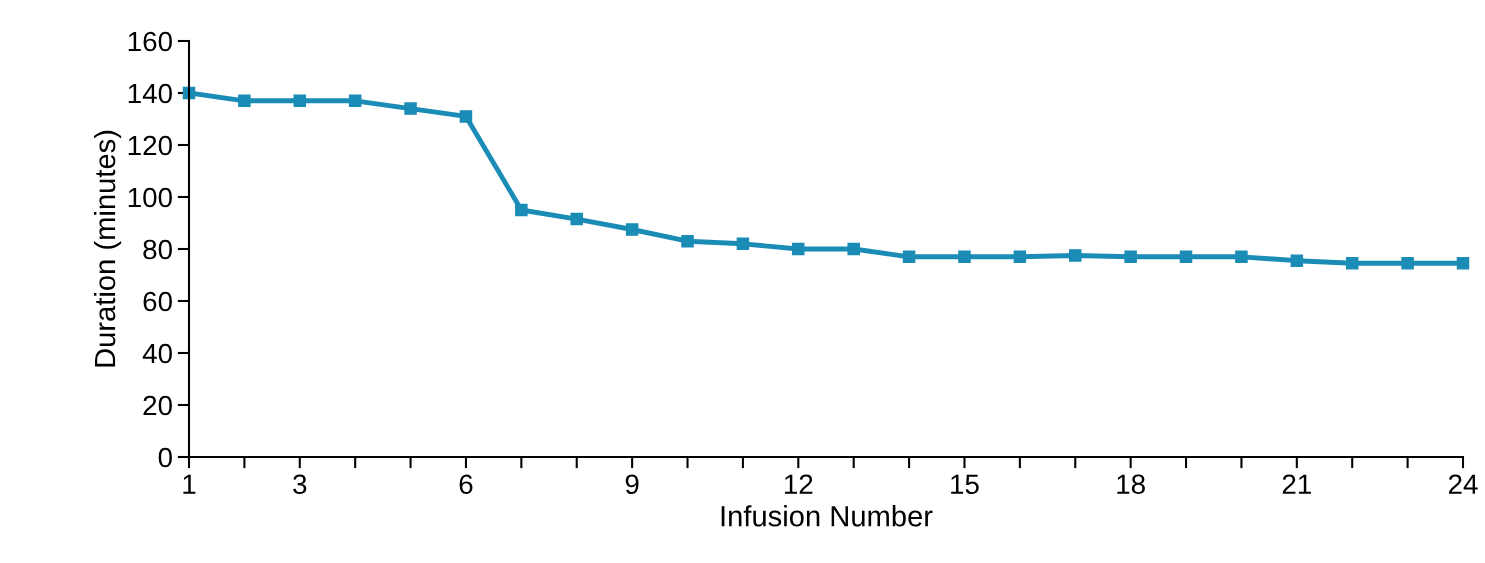 The width and height of the screenshot is (1485, 563). What do you see at coordinates (827, 516) in the screenshot?
I see `x-axis-title: Infusion Number` at bounding box center [827, 516].